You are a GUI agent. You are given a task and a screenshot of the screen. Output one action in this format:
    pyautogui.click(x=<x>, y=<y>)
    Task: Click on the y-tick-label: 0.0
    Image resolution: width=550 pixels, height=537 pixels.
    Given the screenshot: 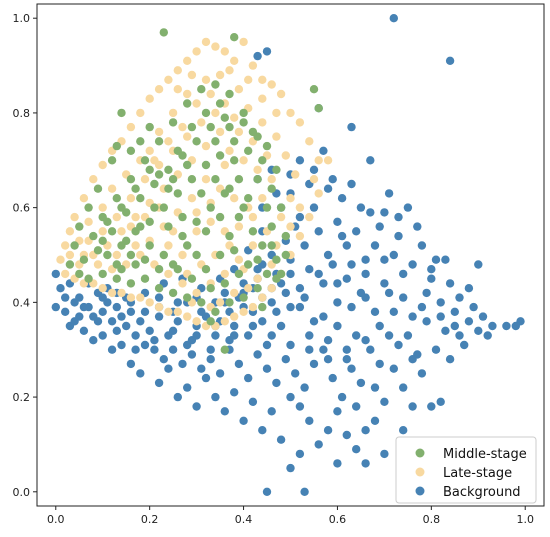 What is the action you would take?
    pyautogui.click(x=22, y=492)
    